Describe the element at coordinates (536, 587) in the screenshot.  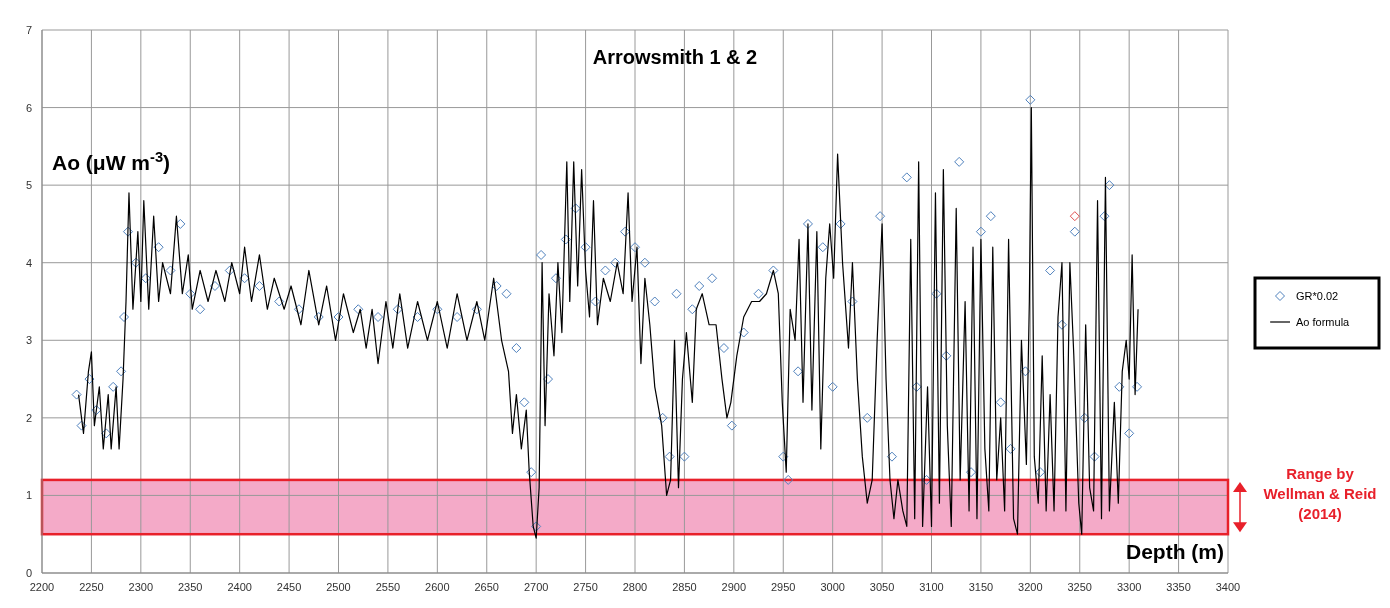
I see `x-tick-label: 2700` at that location.